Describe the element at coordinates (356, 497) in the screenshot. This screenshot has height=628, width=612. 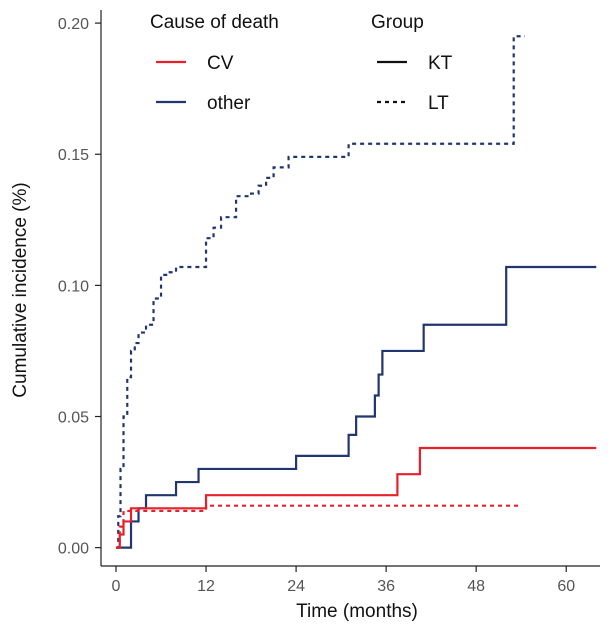
I see `series-cv-kt` at that location.